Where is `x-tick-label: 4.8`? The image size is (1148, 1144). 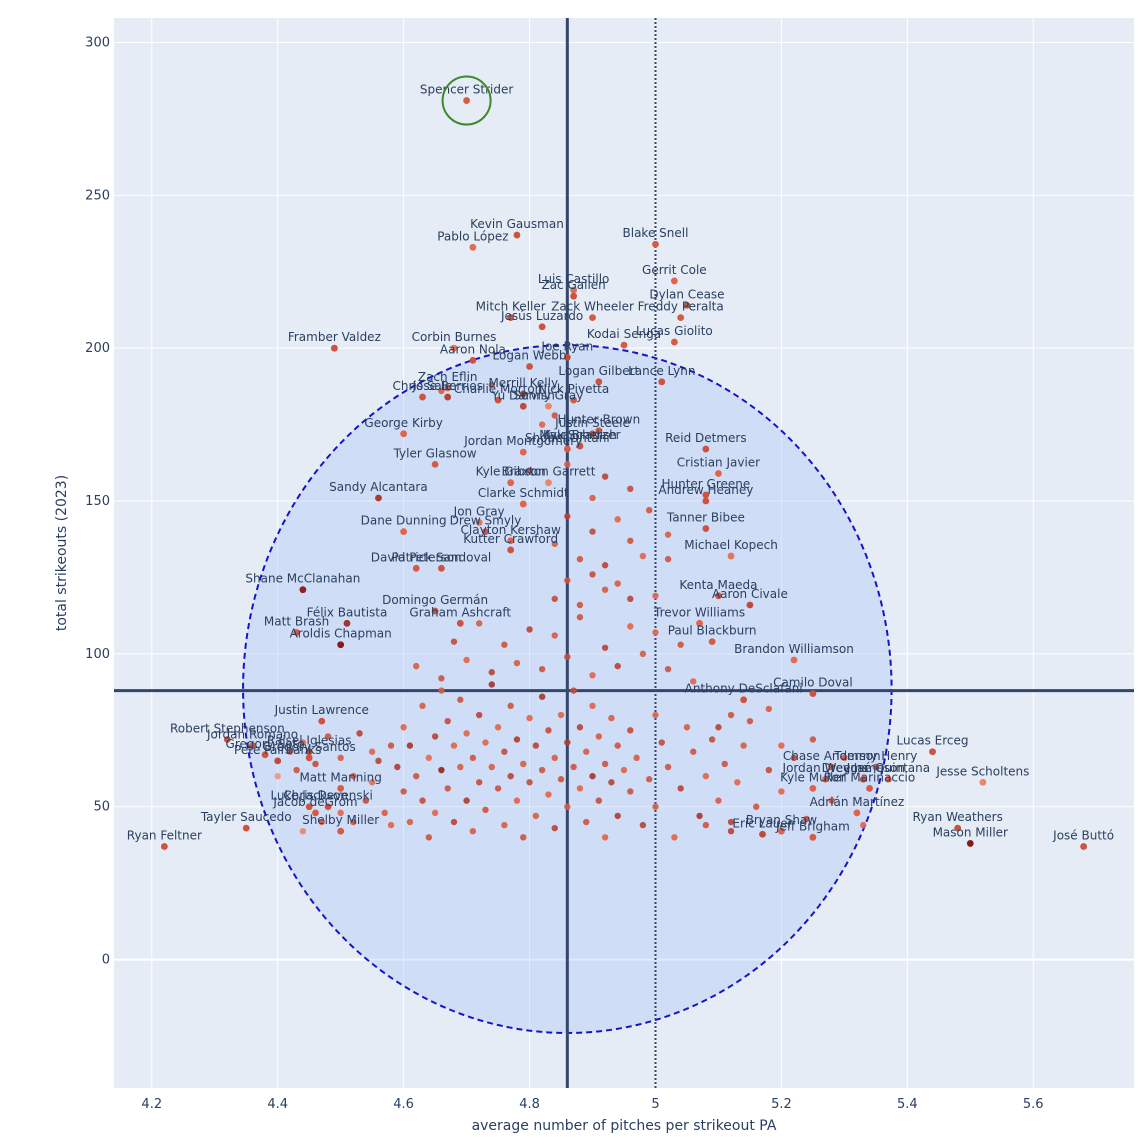
x-tick-label: 4.8 is located at coordinates (529, 1104).